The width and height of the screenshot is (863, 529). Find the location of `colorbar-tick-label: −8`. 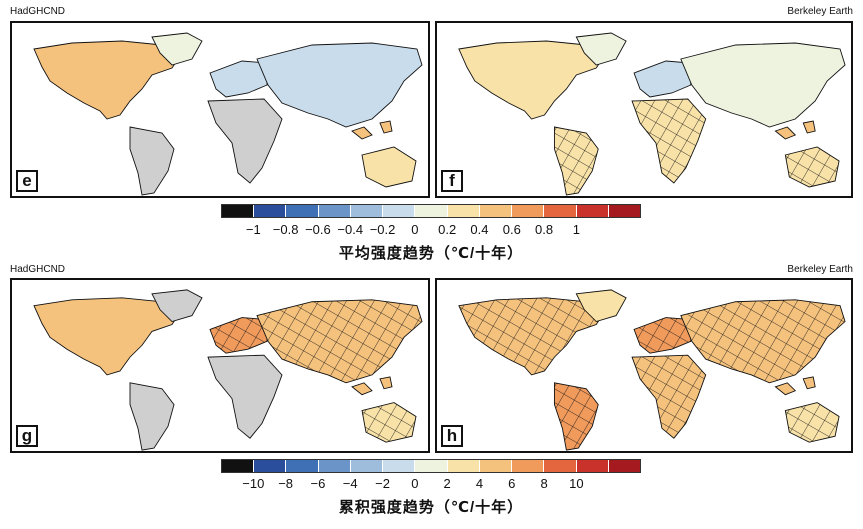

colorbar-tick-label: −8 is located at coordinates (286, 483).